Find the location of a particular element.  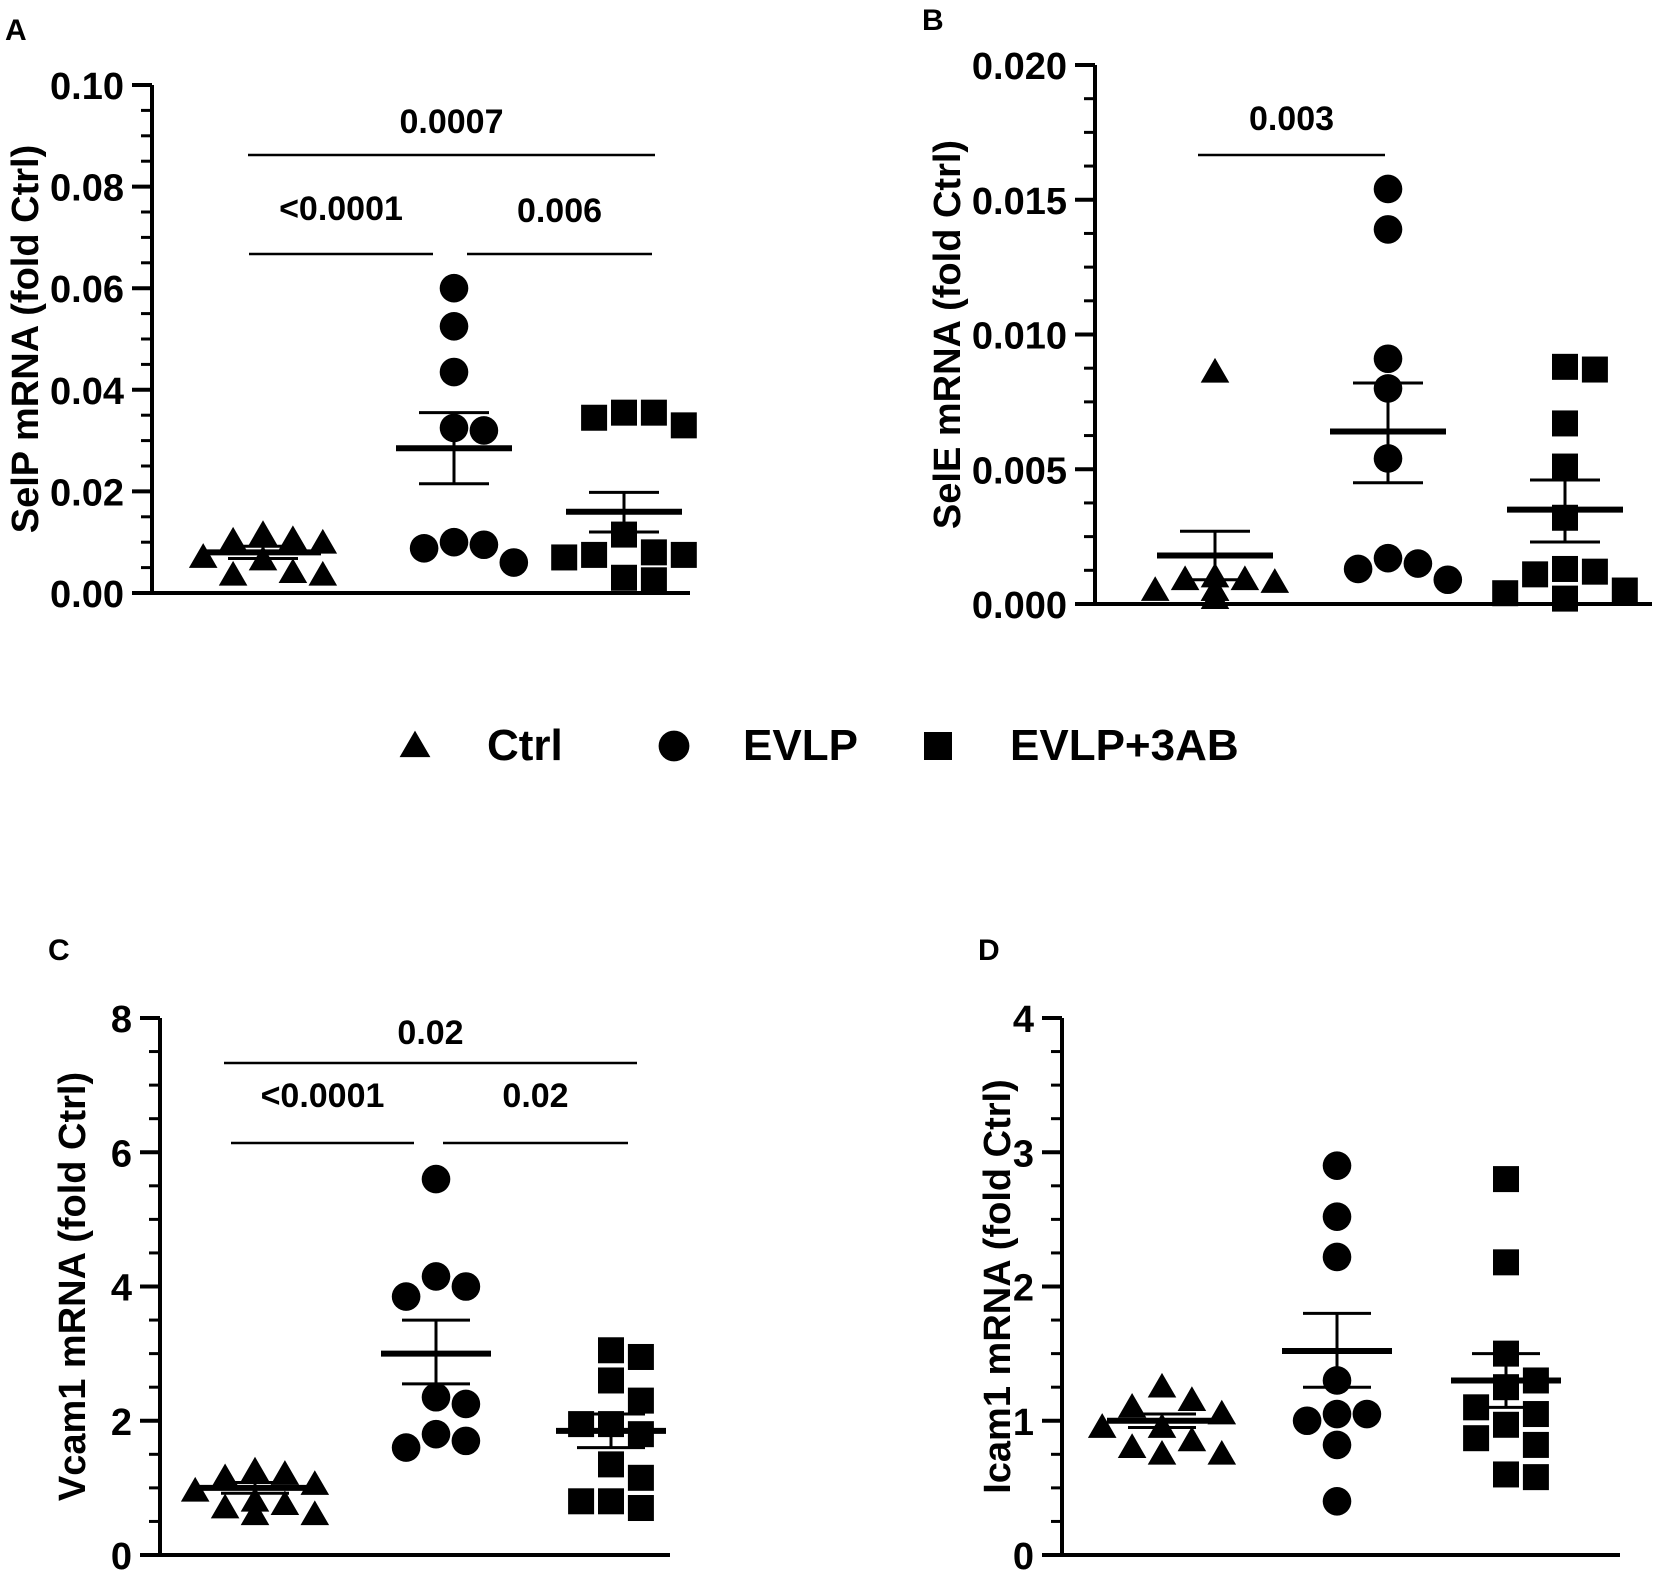

legend-label: Ctrl is located at coordinates (525, 745).